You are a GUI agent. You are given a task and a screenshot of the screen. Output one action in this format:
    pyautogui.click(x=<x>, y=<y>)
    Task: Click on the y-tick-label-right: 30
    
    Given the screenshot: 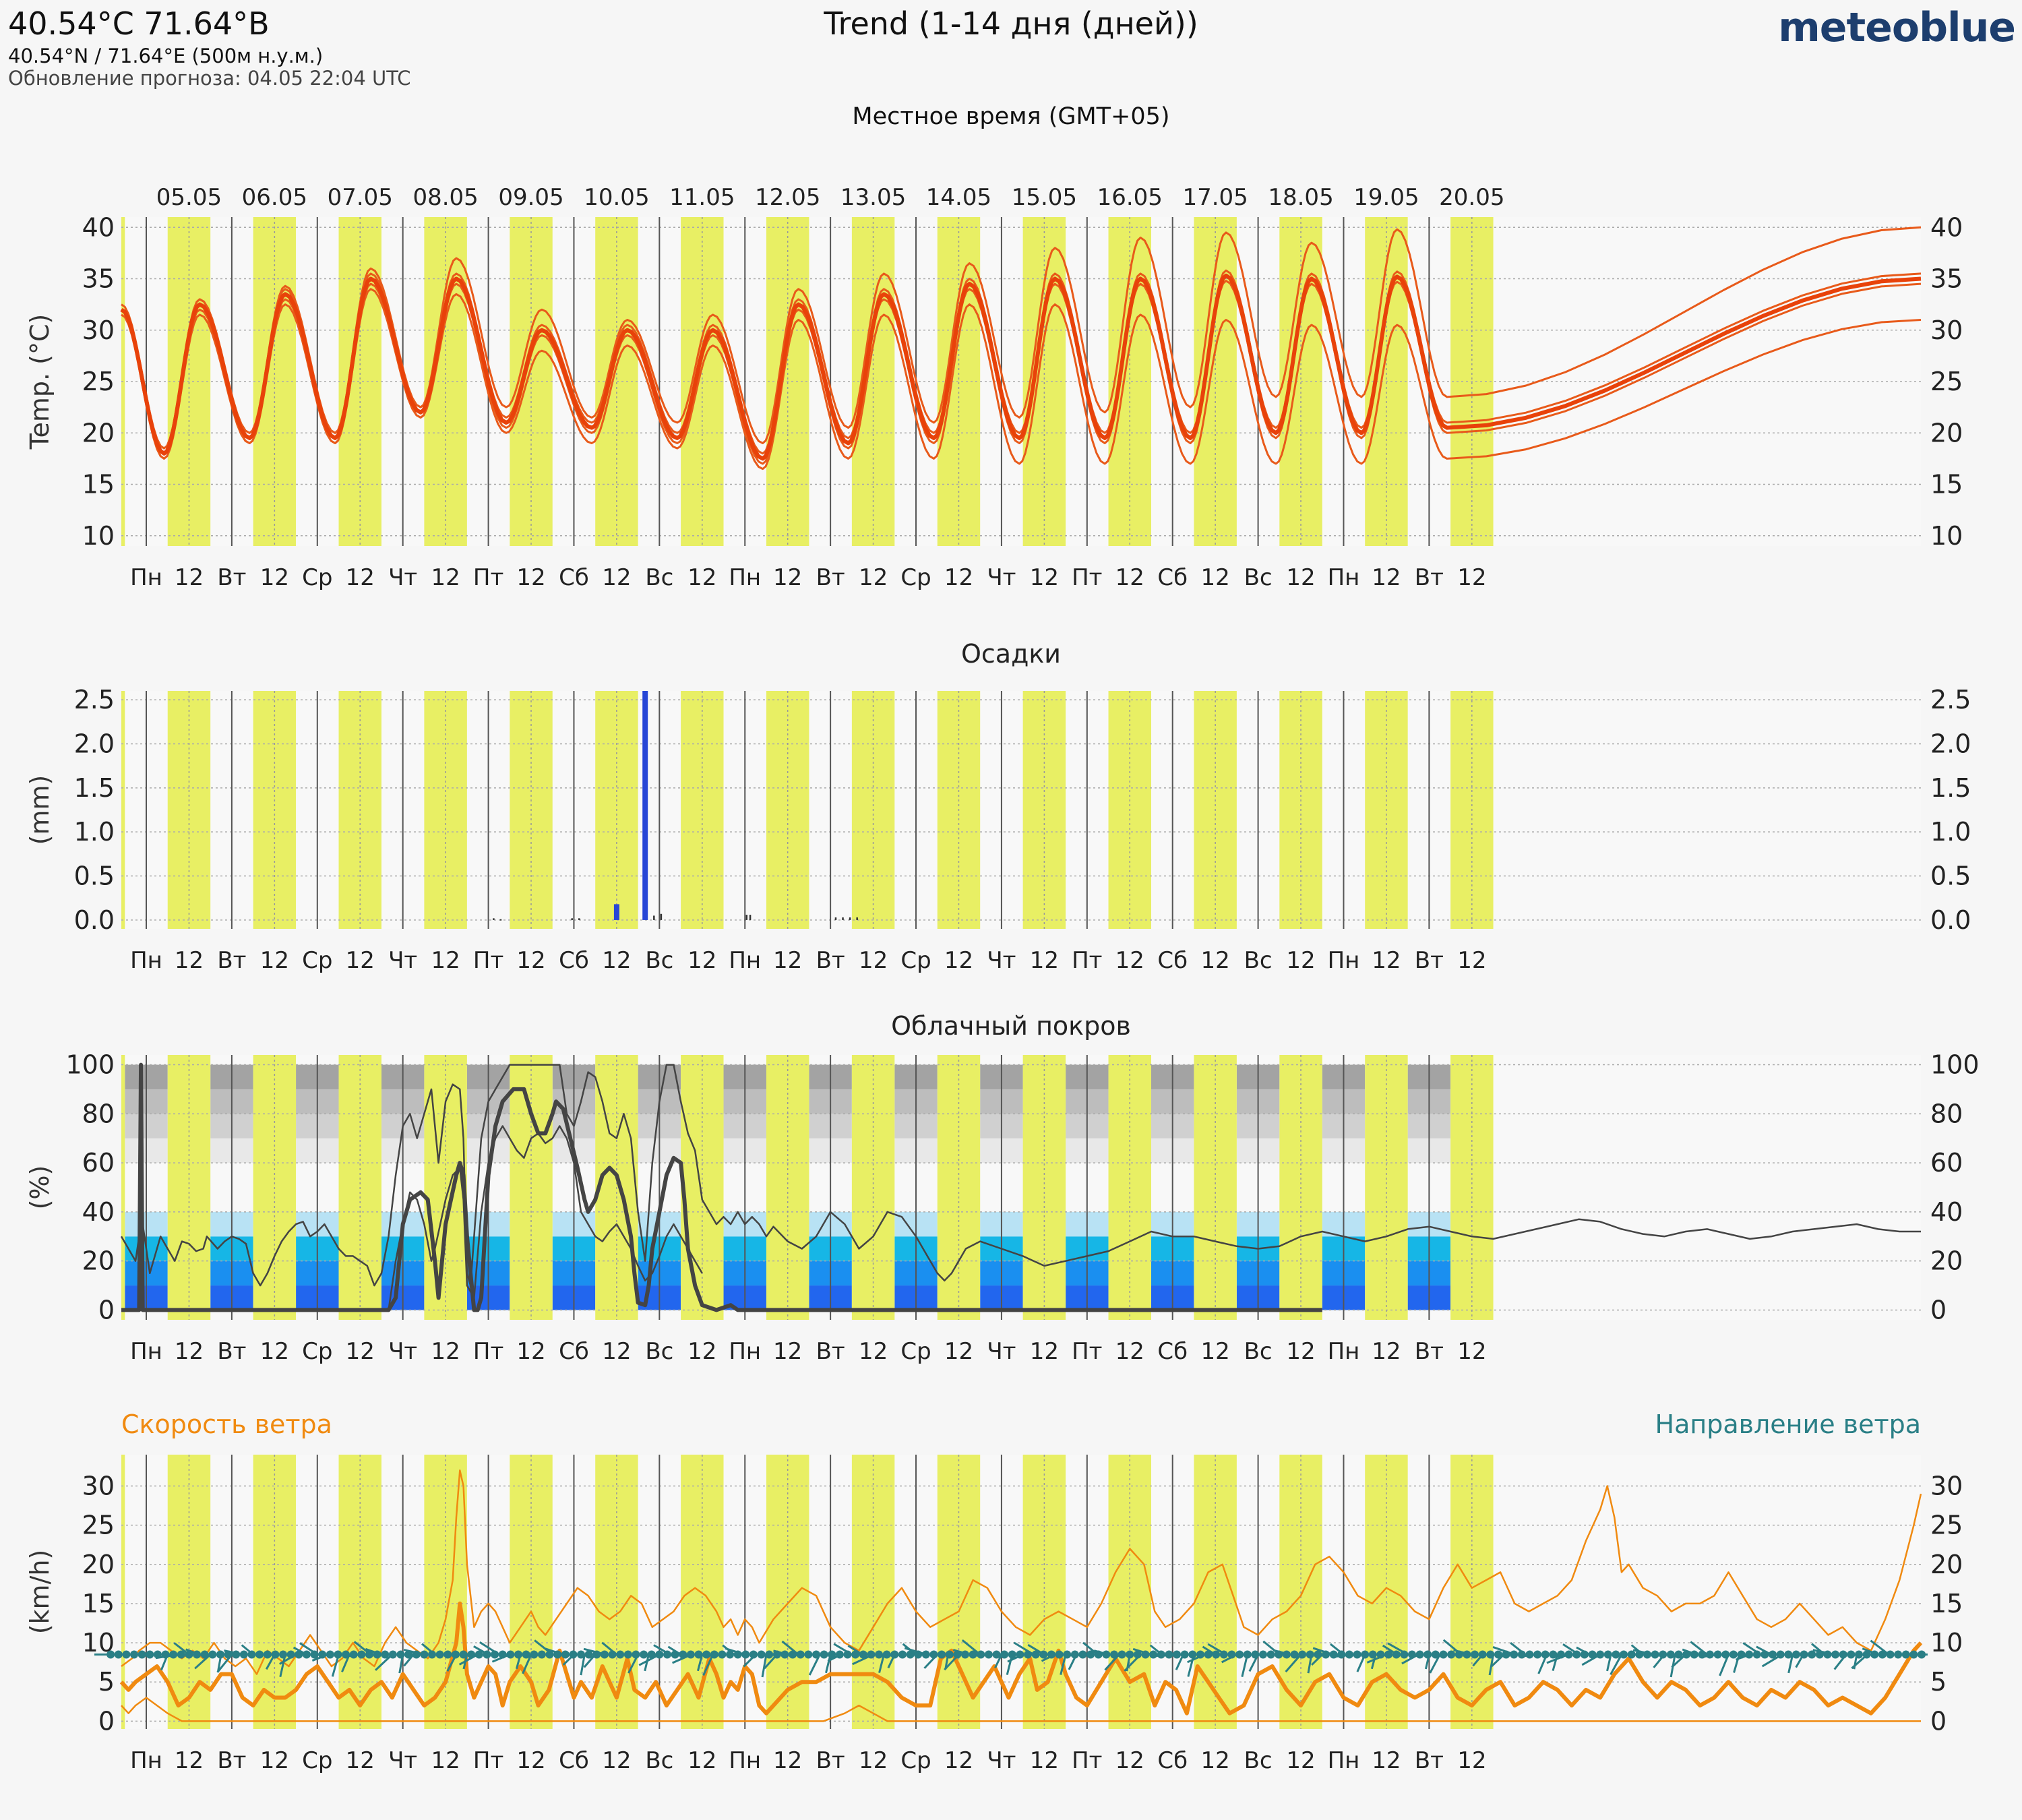 What is the action you would take?
    pyautogui.click(x=1947, y=1486)
    